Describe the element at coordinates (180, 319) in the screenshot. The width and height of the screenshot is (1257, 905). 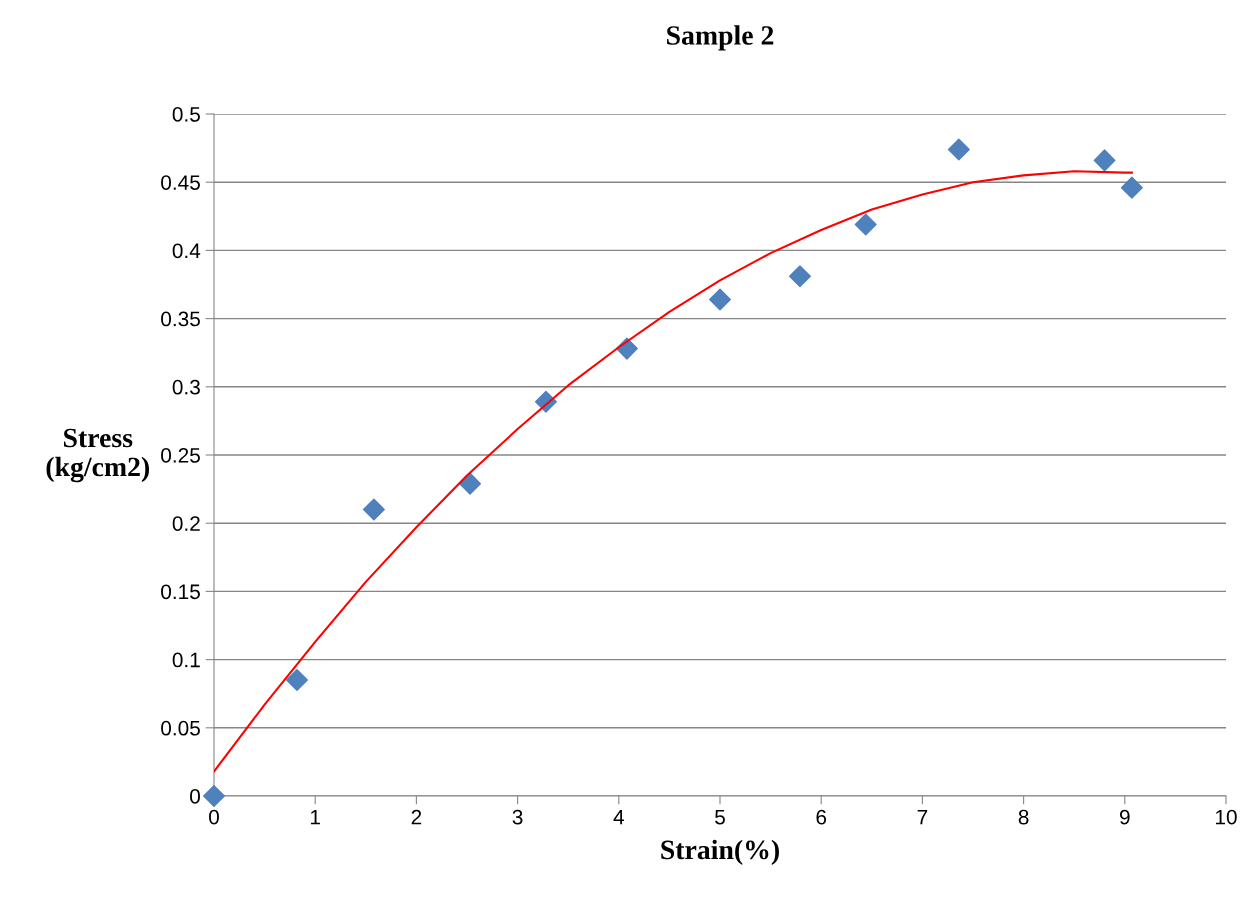
I see `y-tick-label: 0.35` at that location.